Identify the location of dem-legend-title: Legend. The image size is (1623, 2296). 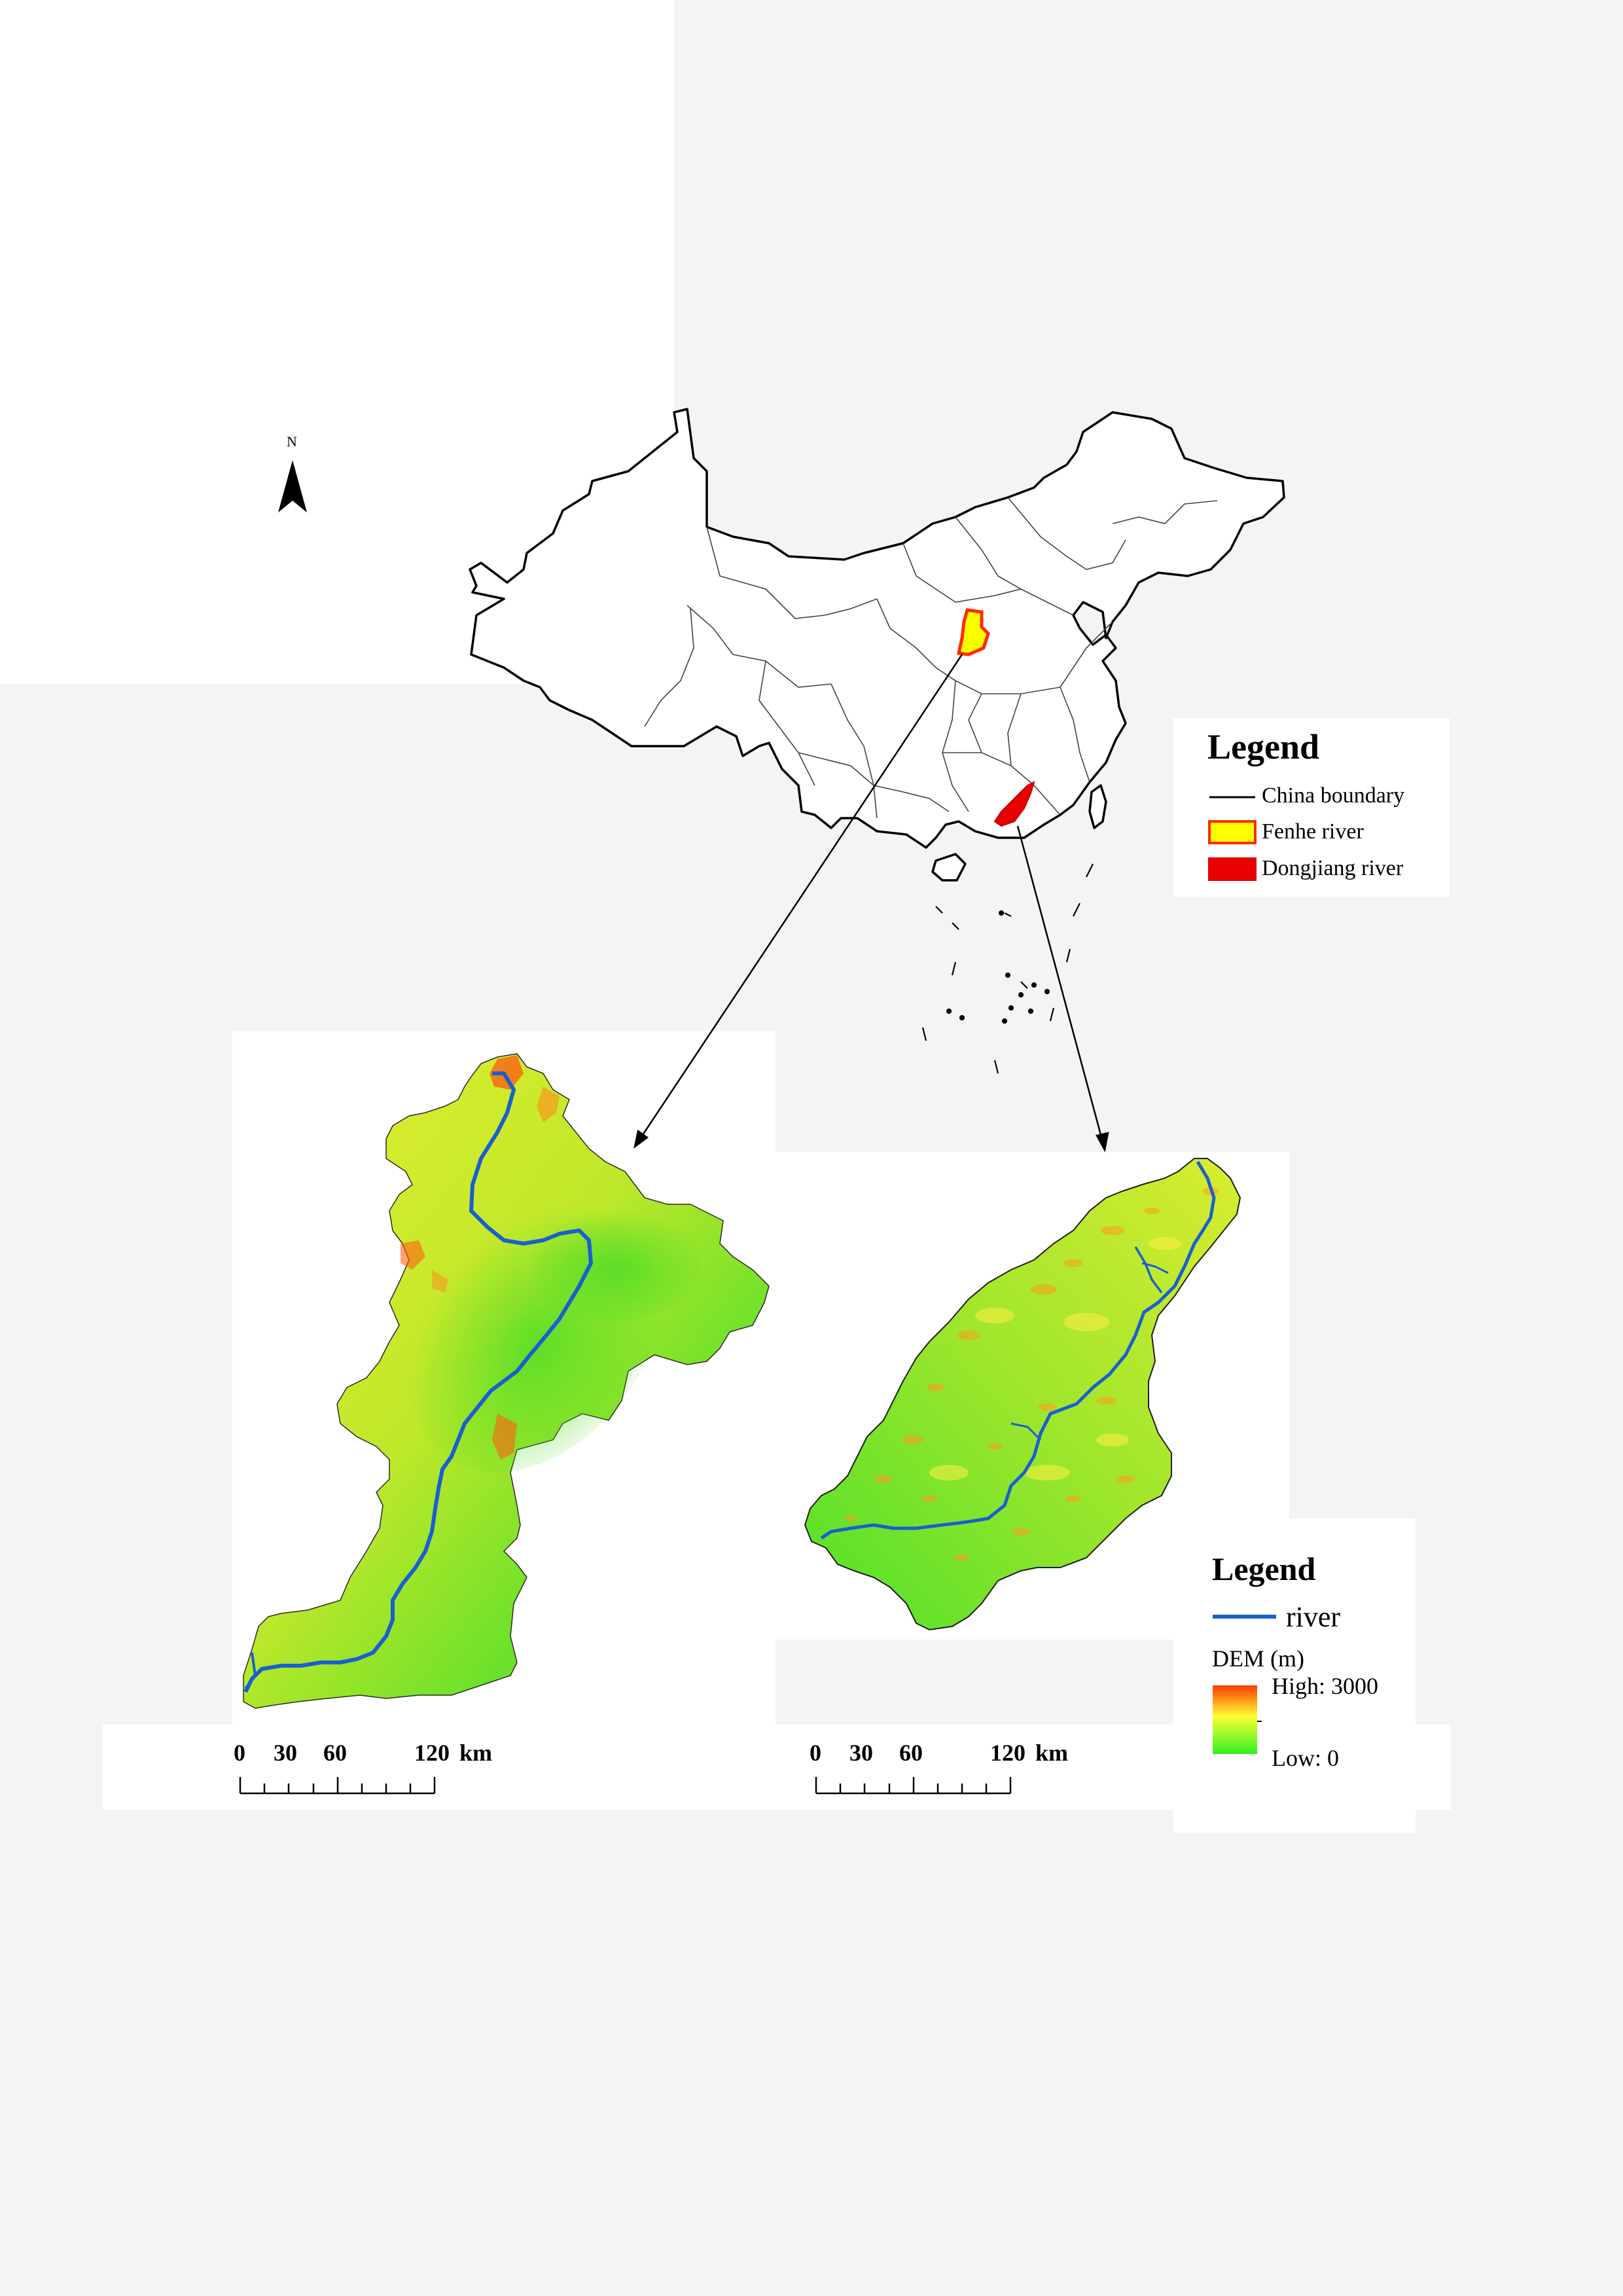
(1264, 1569).